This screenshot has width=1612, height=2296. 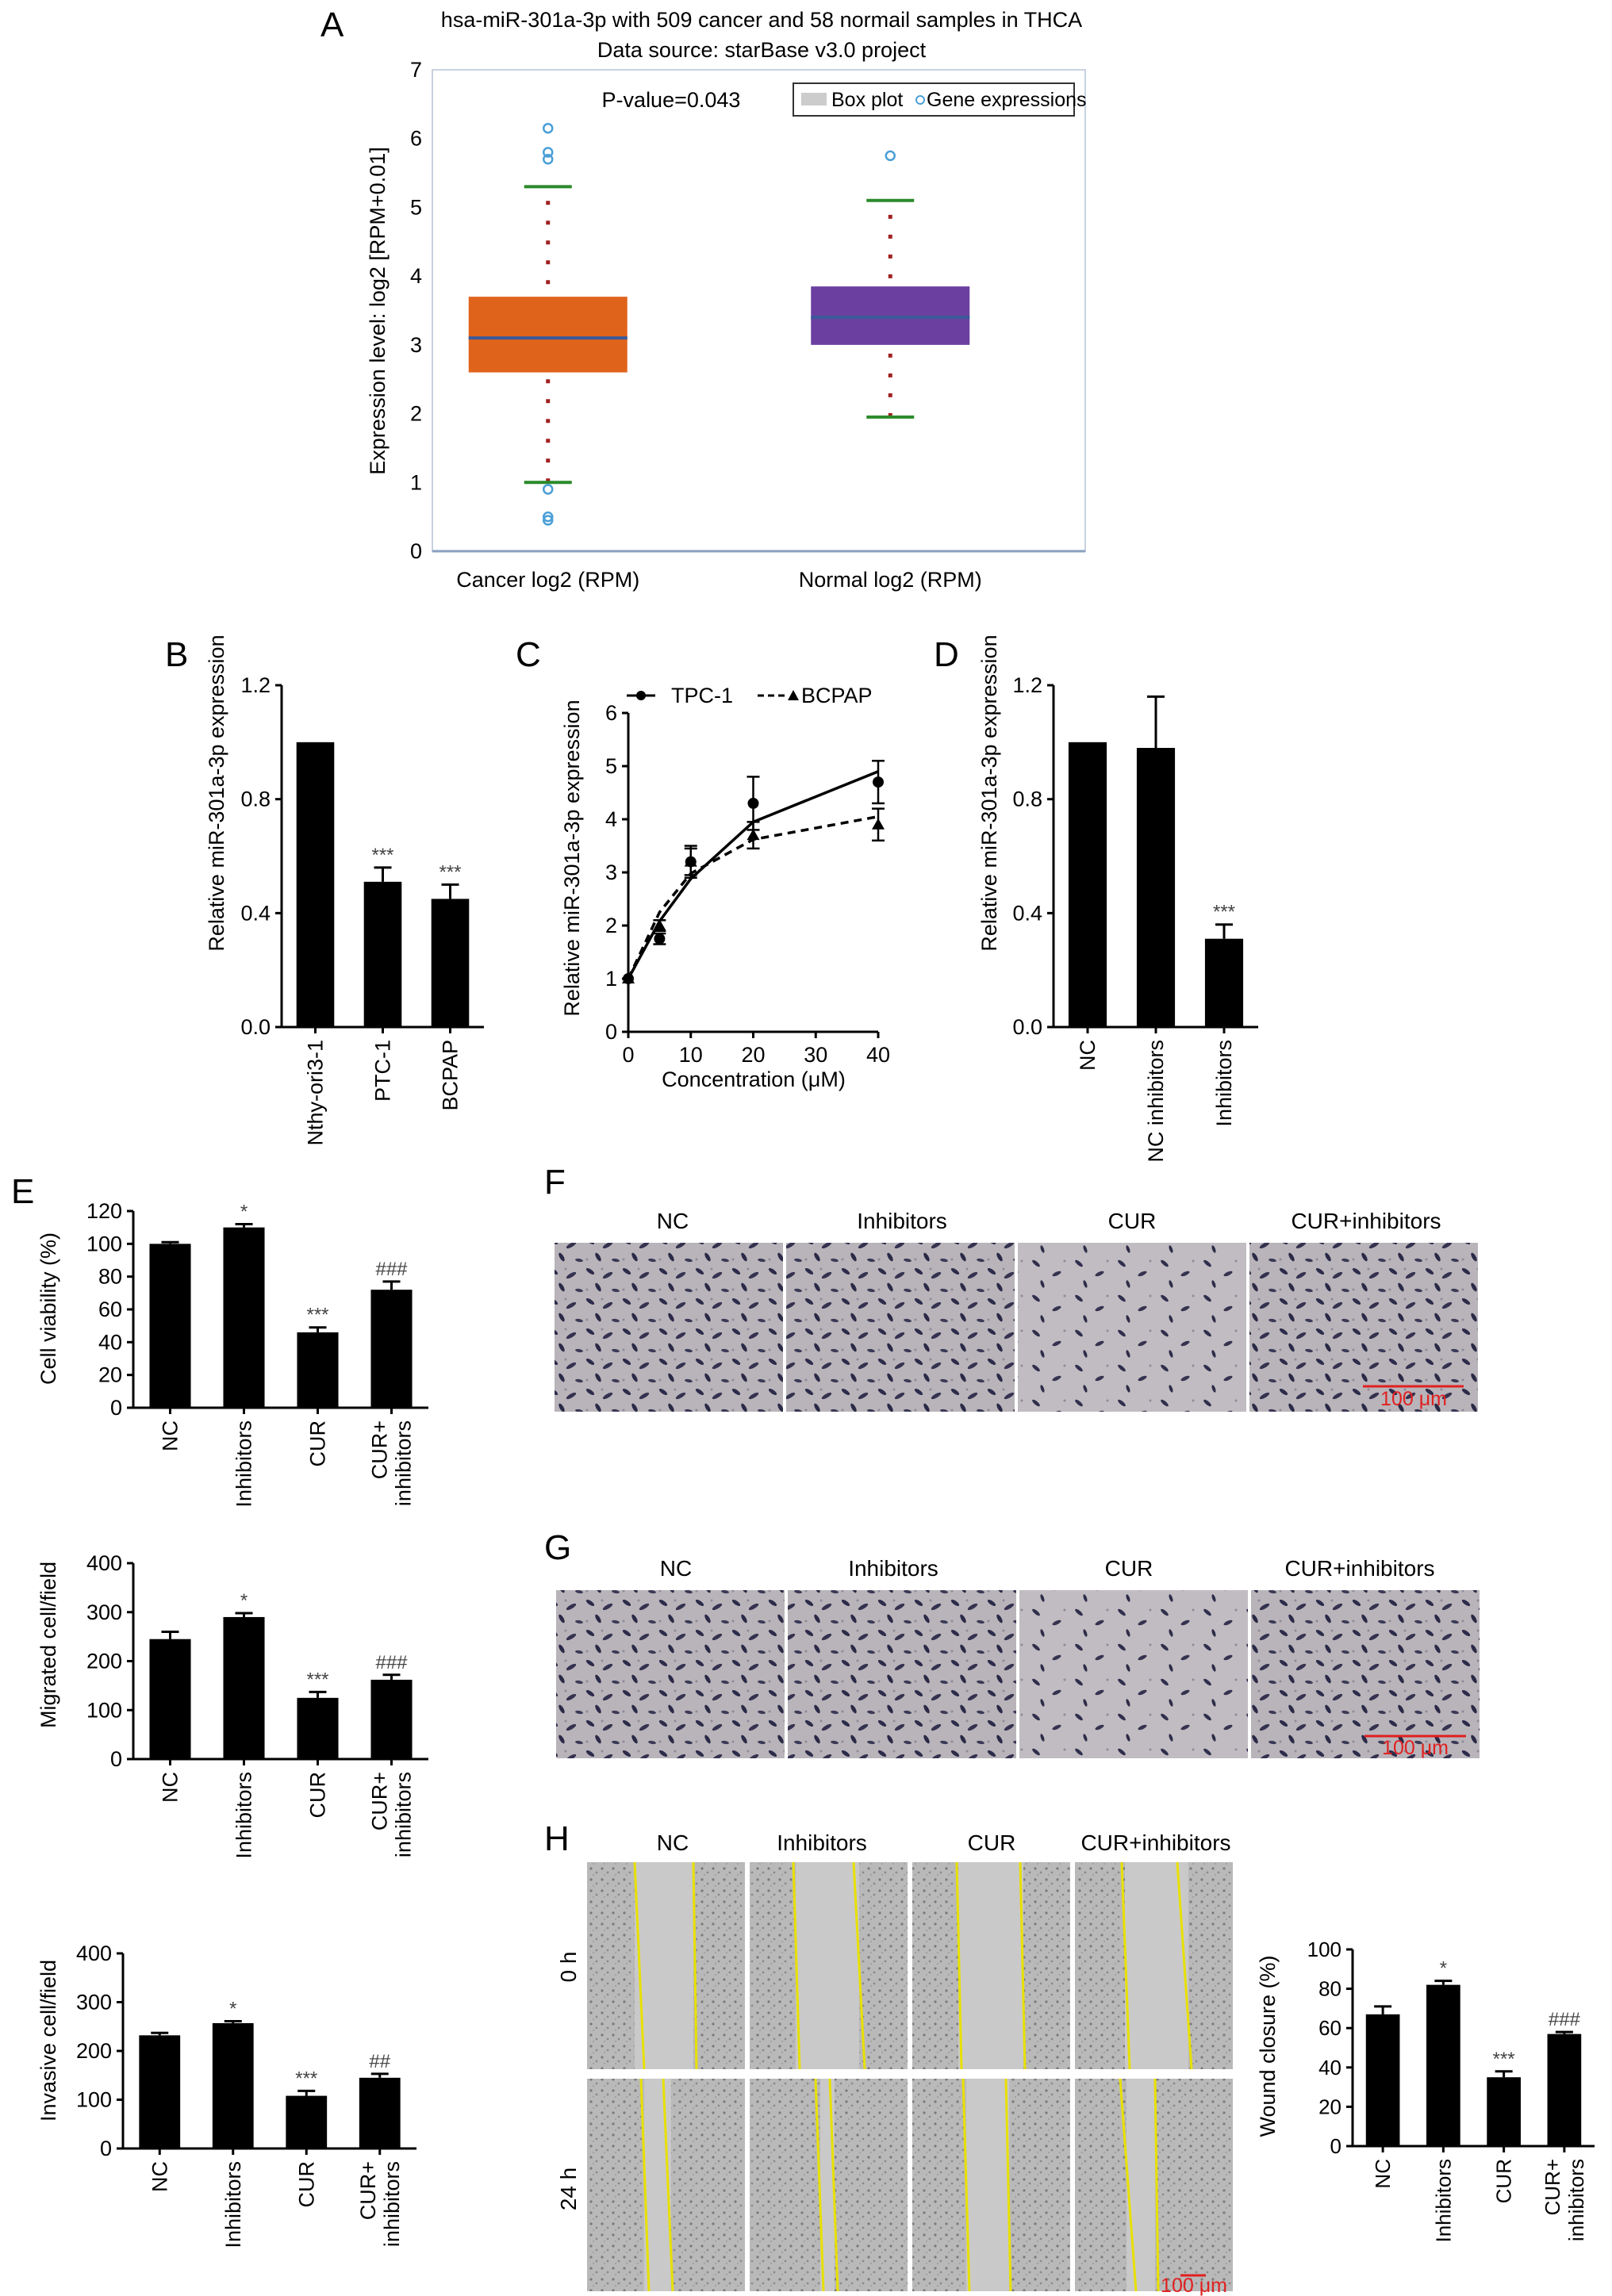 I want to click on x-tick-label: Nthy-ori3-1, so click(x=316, y=1093).